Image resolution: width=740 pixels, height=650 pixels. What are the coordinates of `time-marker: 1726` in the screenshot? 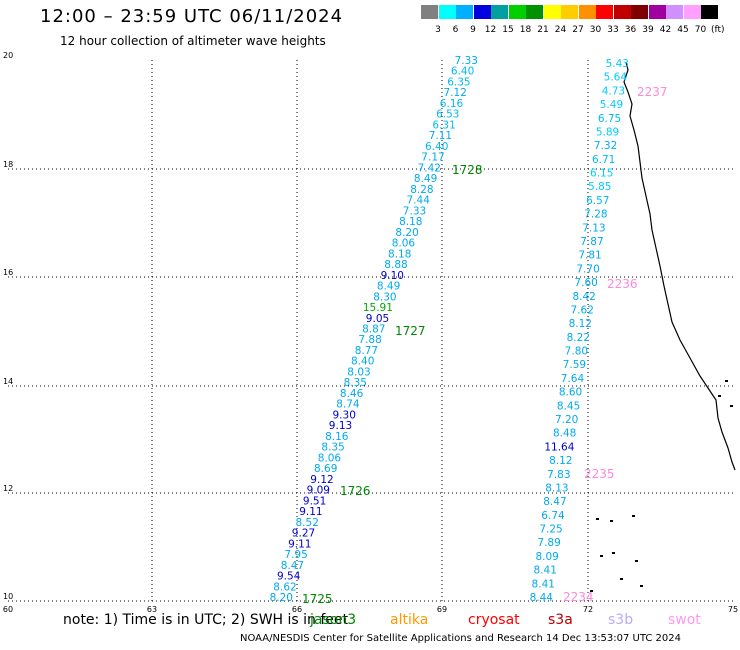 It's located at (355, 491).